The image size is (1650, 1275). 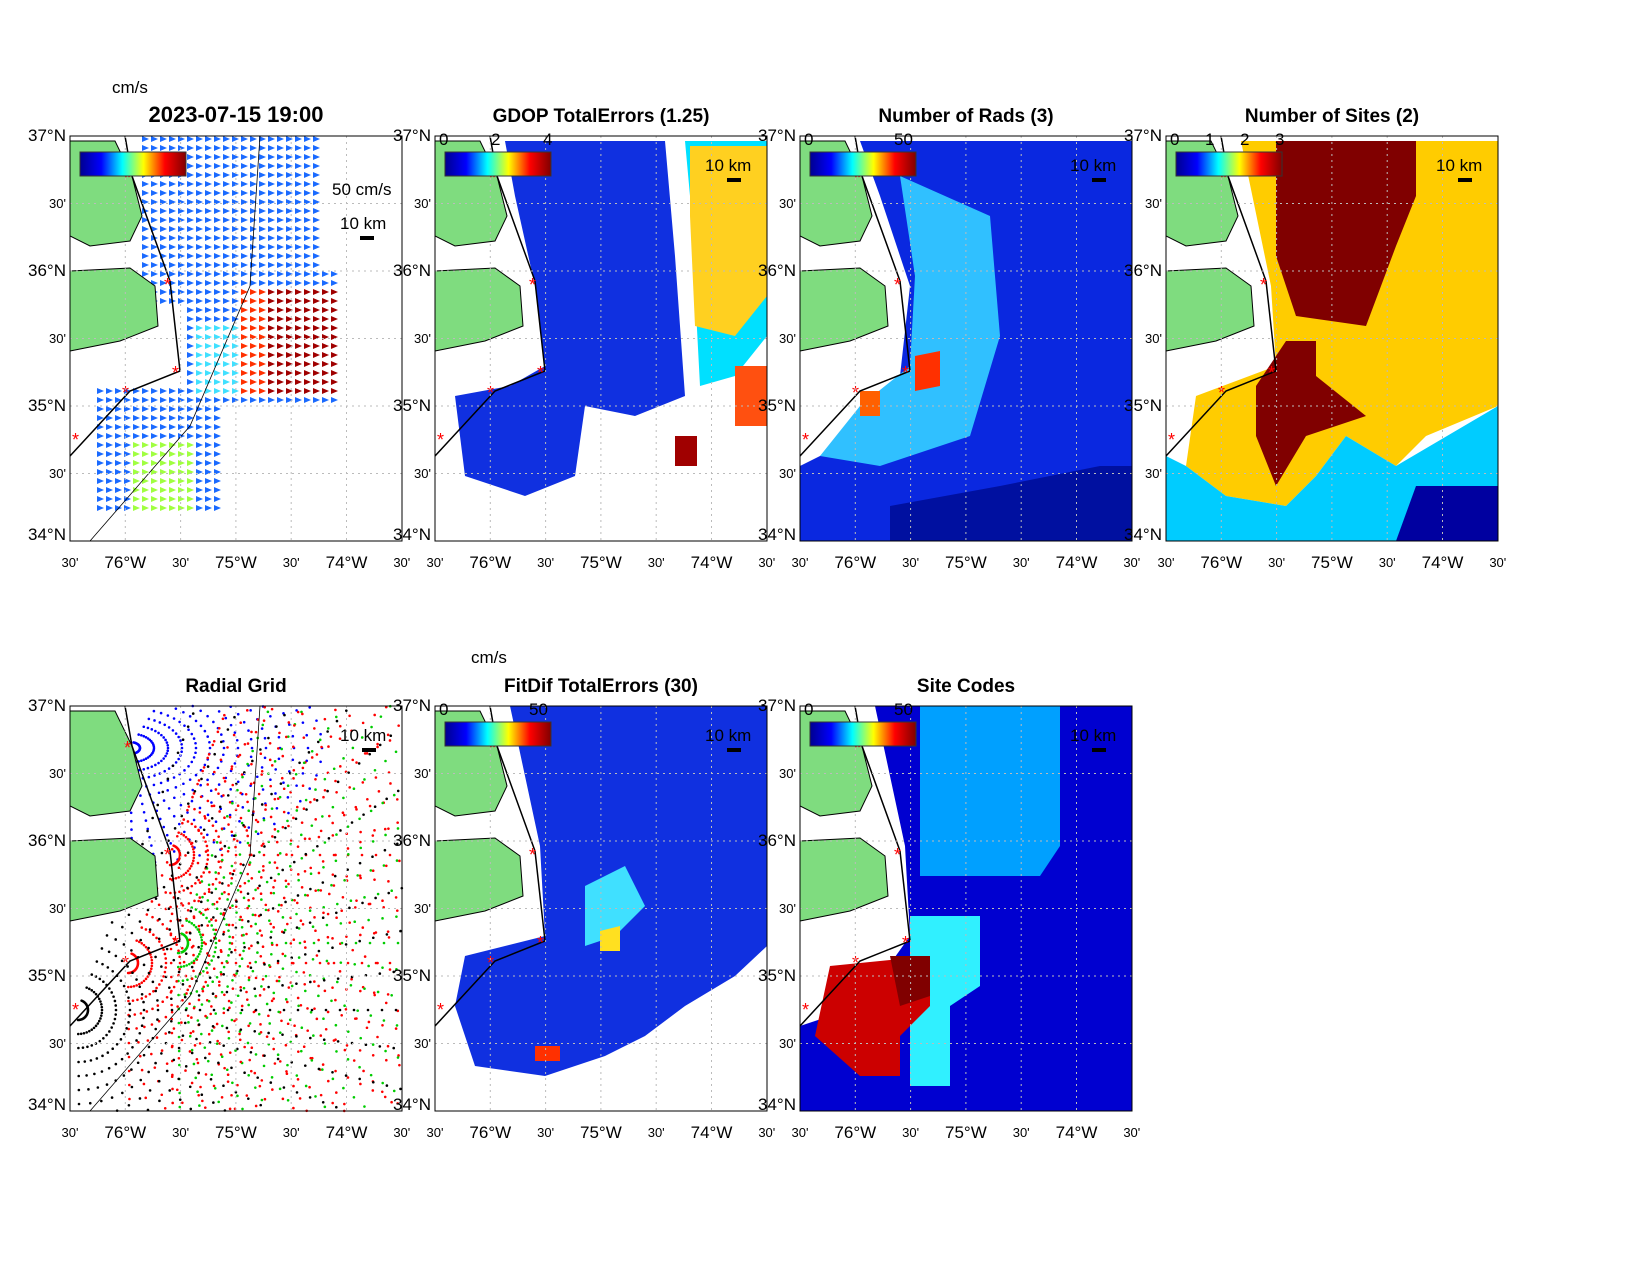 I want to click on data-field-region, so click(x=1011, y=503).